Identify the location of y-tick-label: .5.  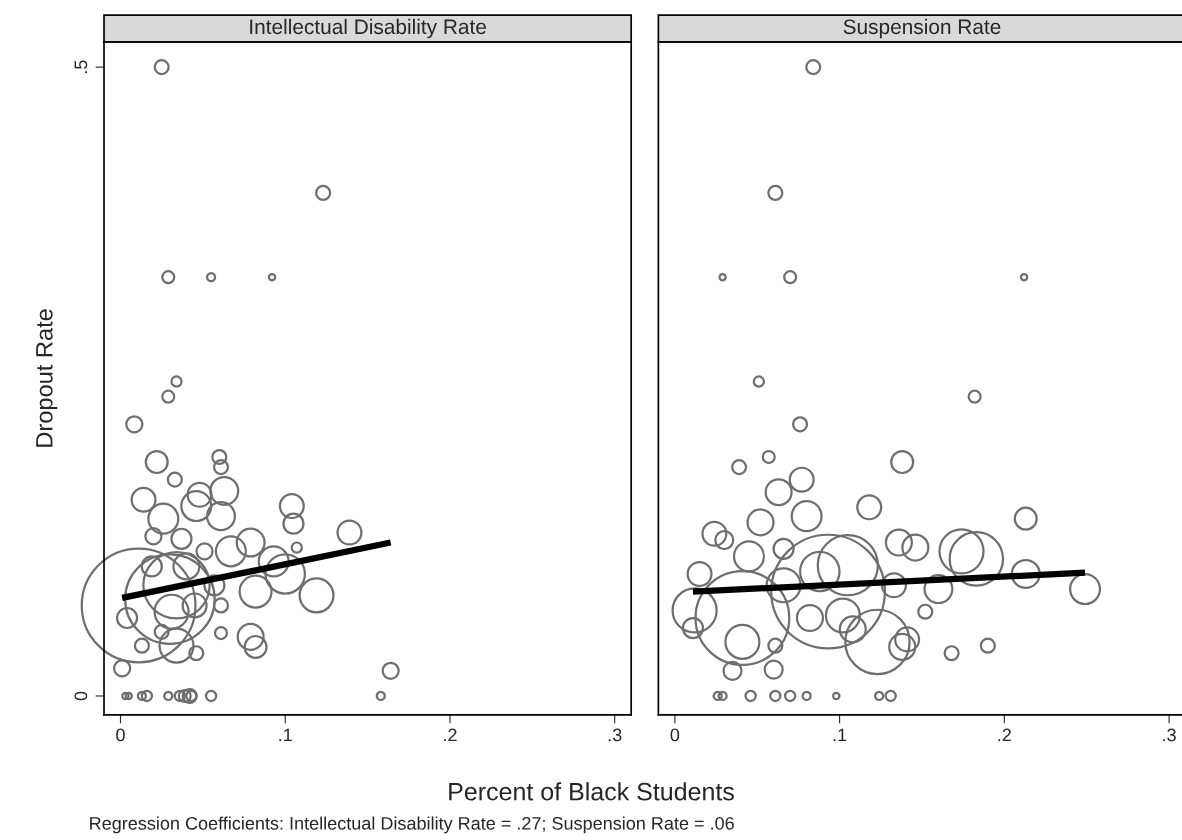
(81, 67).